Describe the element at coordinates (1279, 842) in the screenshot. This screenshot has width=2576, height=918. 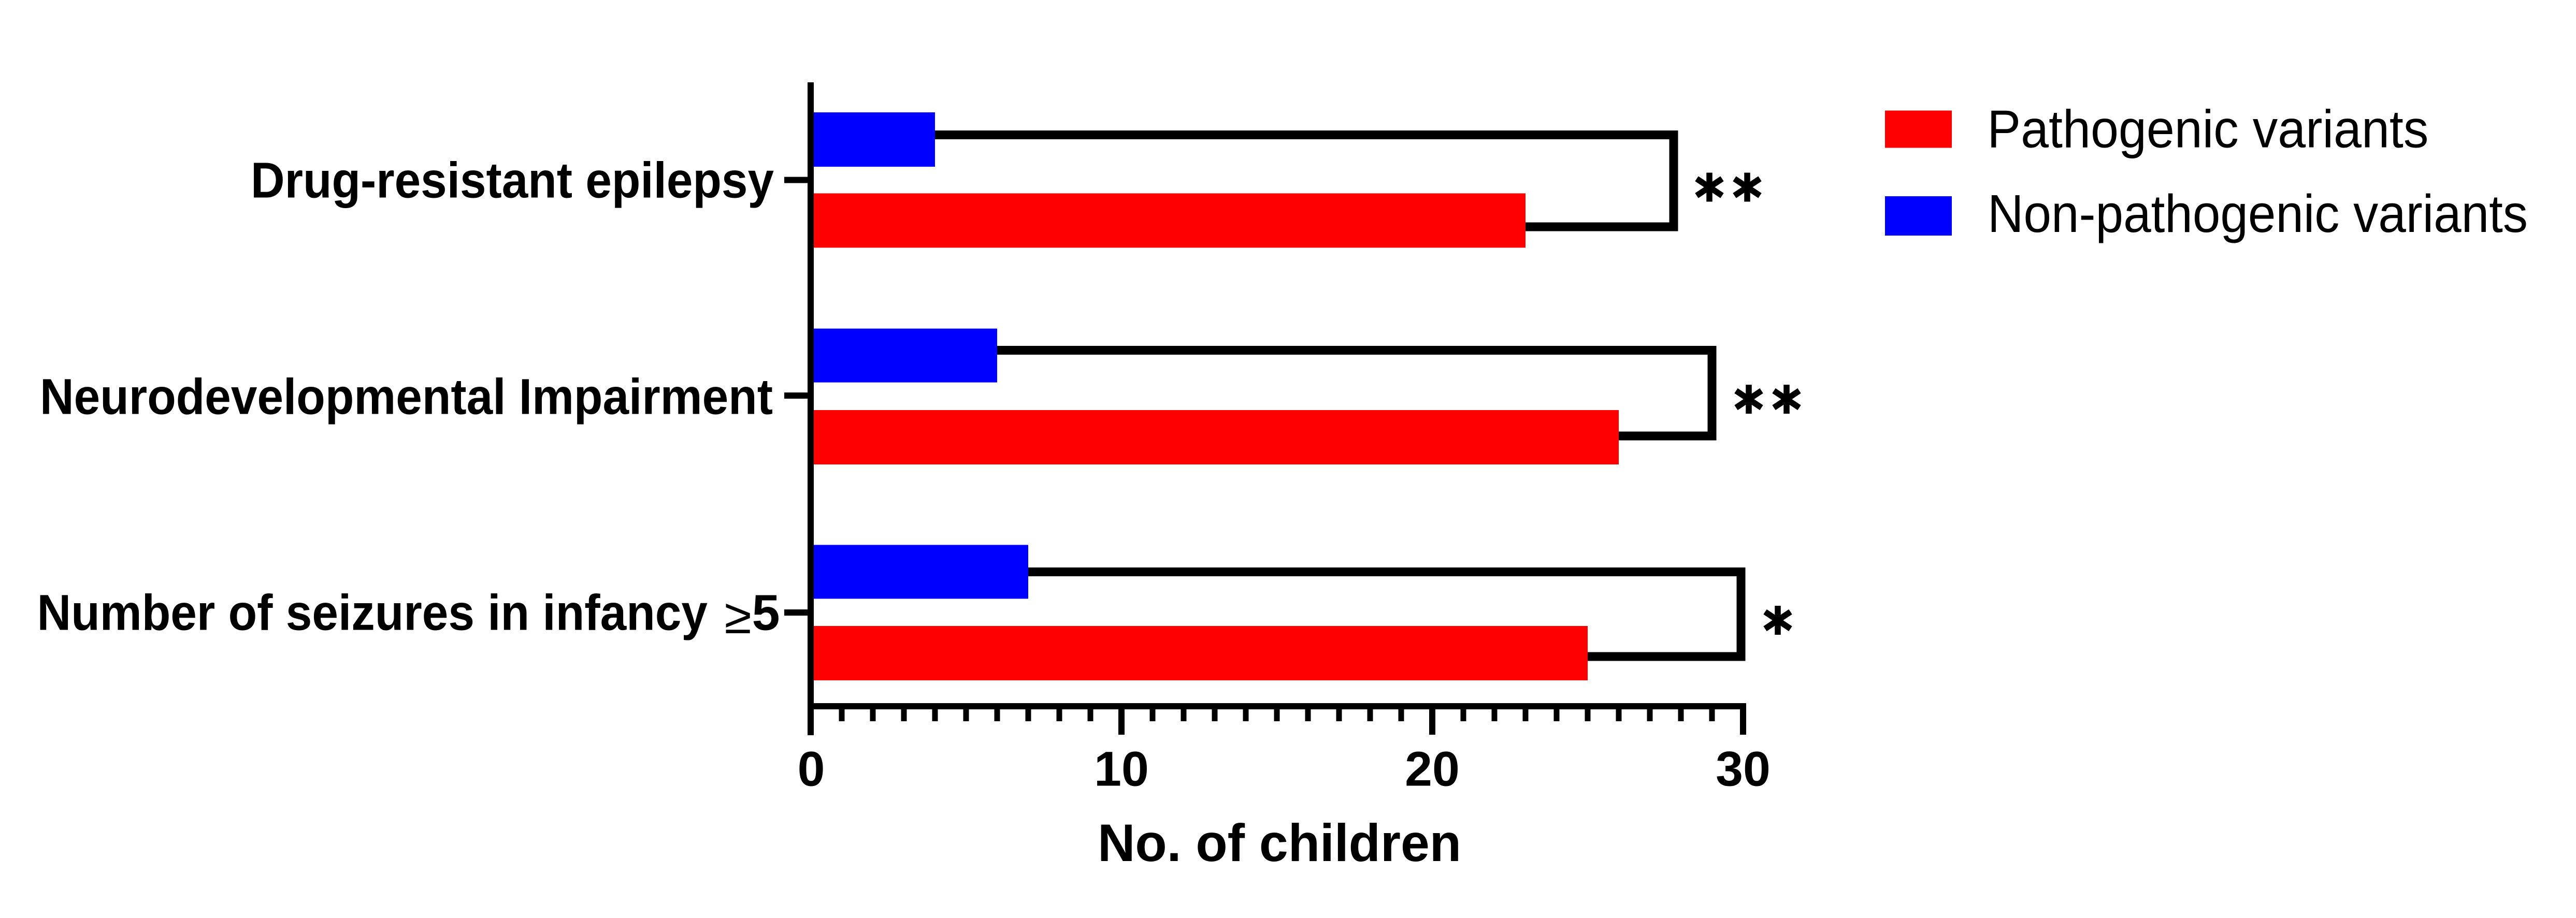
I see `svg-text: No. of children` at that location.